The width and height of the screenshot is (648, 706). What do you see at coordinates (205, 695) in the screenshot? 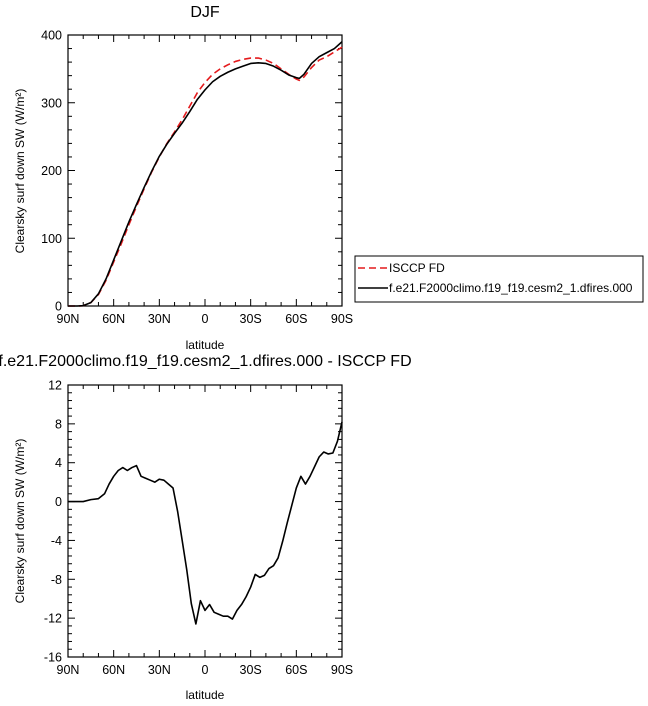
I see `bottom-x-axis-label: latitude` at bounding box center [205, 695].